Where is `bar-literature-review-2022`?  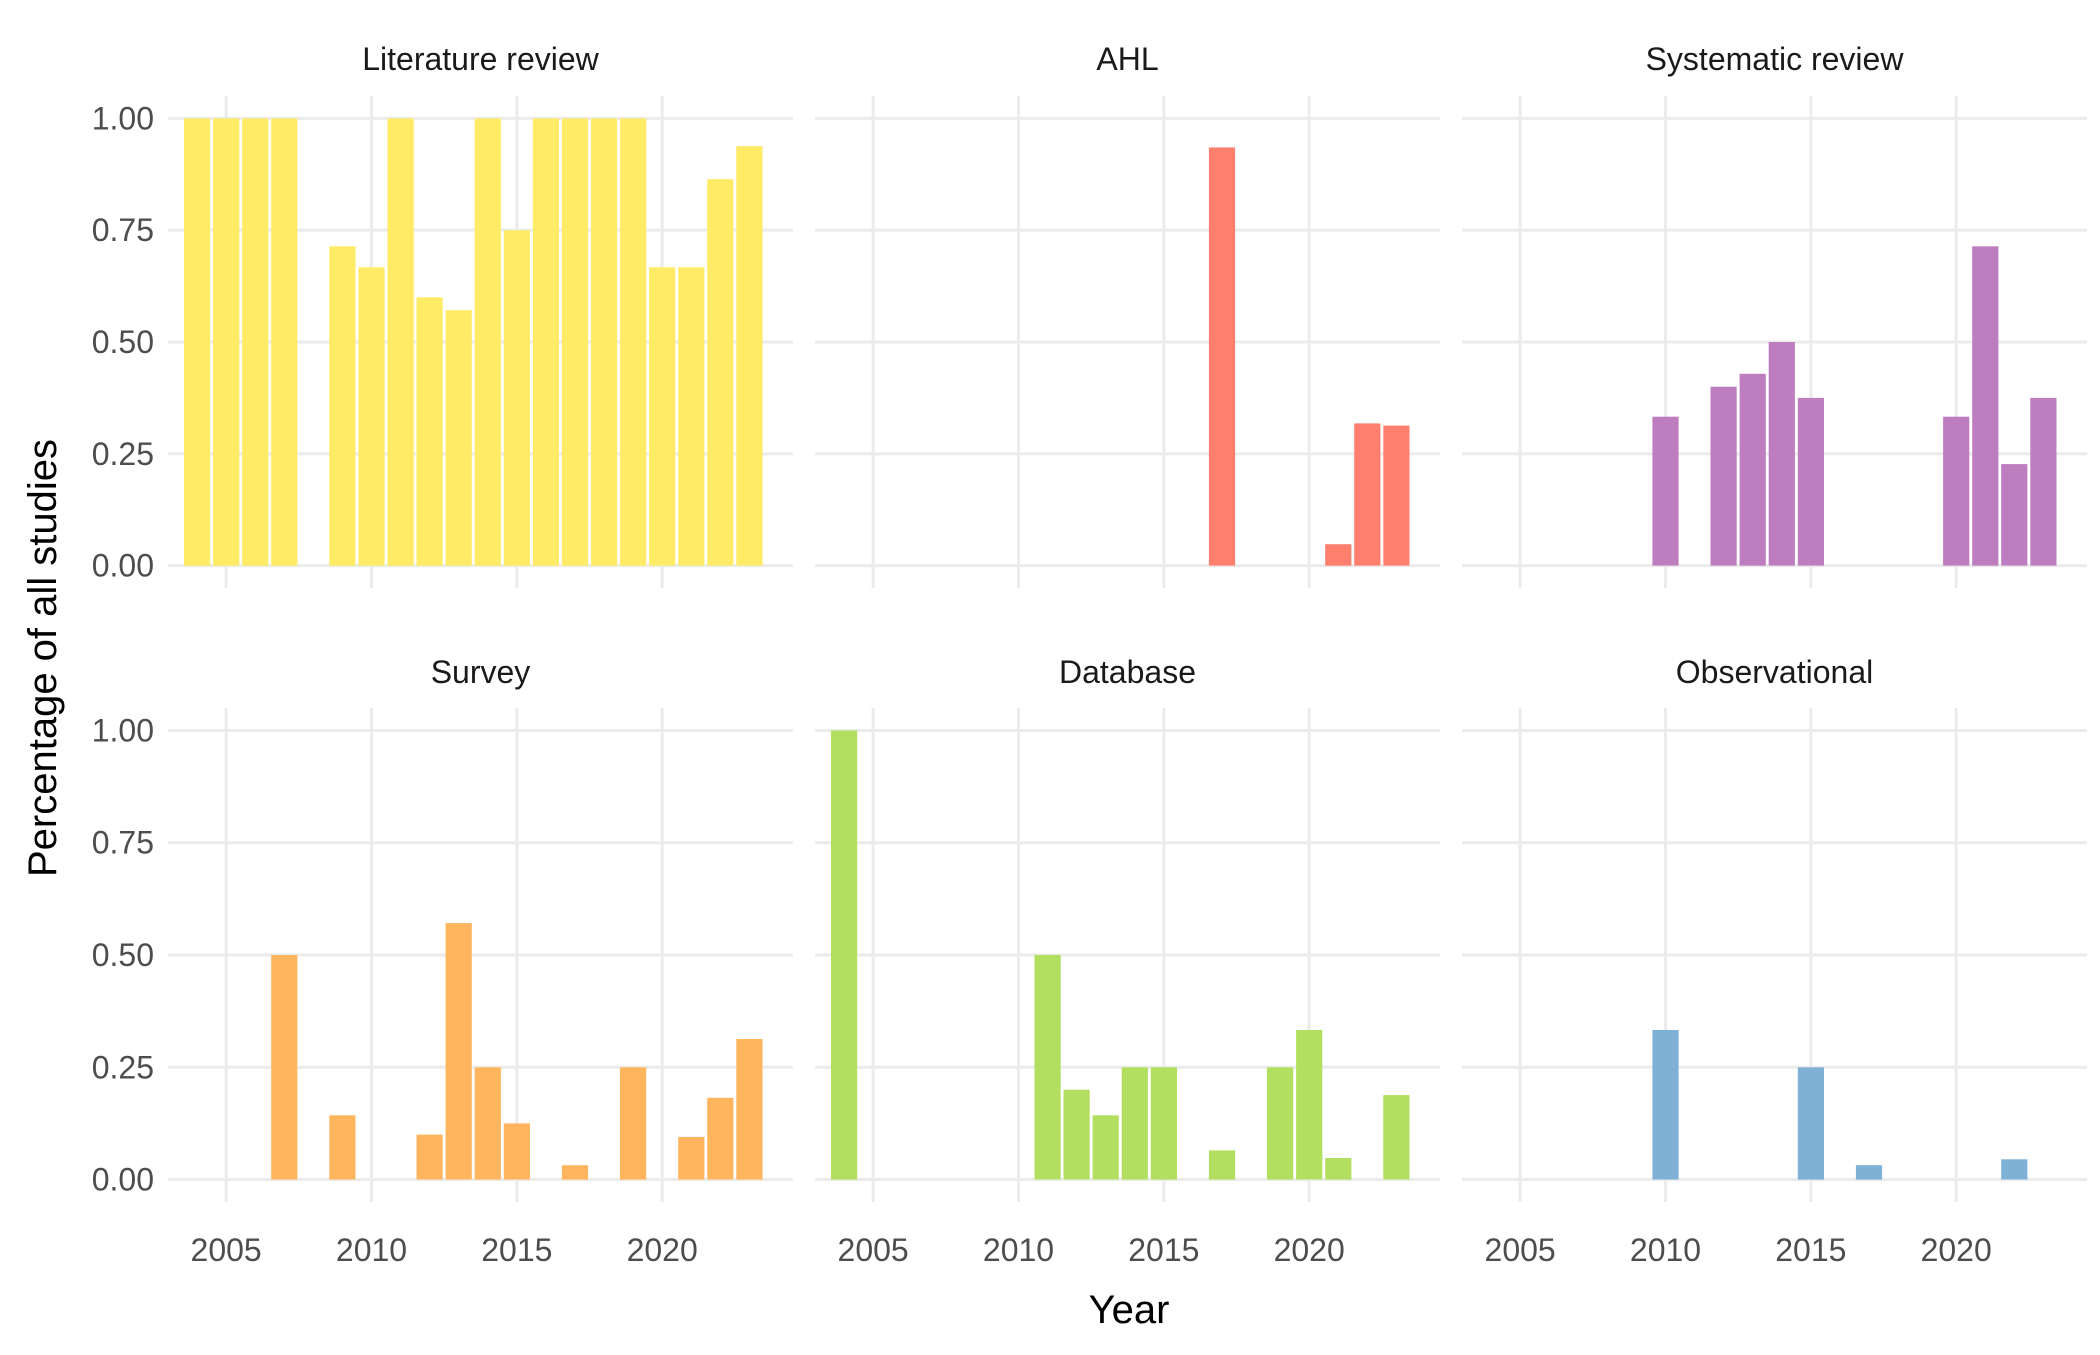 bar-literature-review-2022 is located at coordinates (720, 372).